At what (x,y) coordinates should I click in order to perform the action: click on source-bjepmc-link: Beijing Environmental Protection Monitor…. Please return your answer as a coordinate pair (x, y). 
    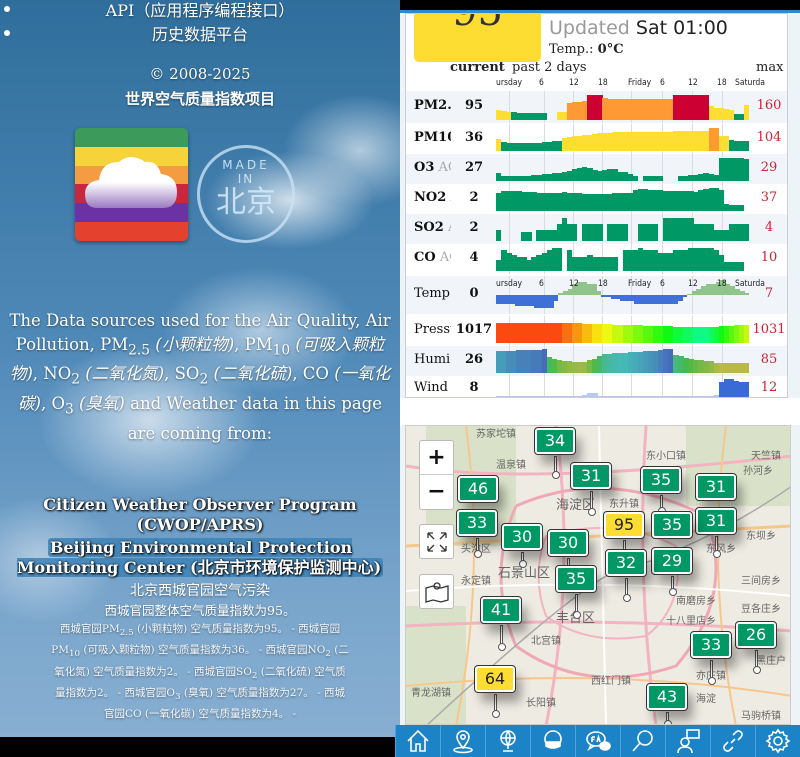
    Looking at the image, I should click on (200, 558).